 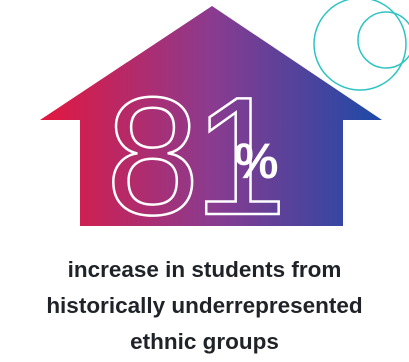 What do you see at coordinates (204, 269) in the screenshot?
I see `caption-line: increase in students from` at bounding box center [204, 269].